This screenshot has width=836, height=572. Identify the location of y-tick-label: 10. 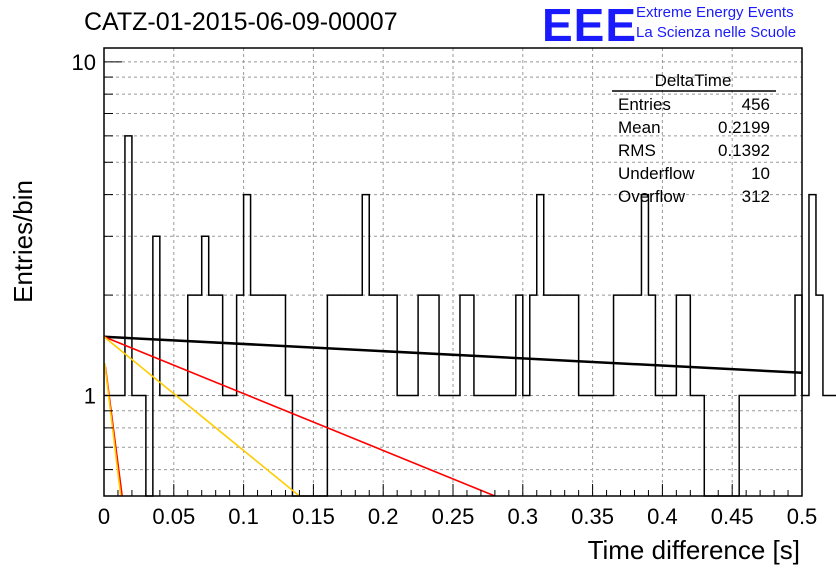
(84, 62).